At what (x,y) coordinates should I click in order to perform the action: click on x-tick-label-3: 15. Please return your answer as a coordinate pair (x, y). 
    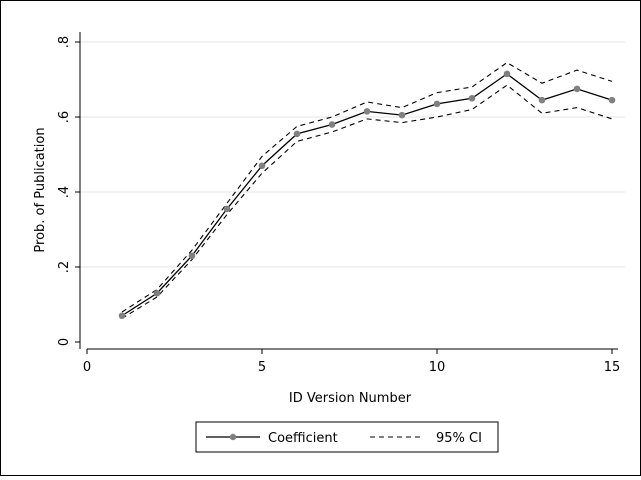
    Looking at the image, I should click on (612, 367).